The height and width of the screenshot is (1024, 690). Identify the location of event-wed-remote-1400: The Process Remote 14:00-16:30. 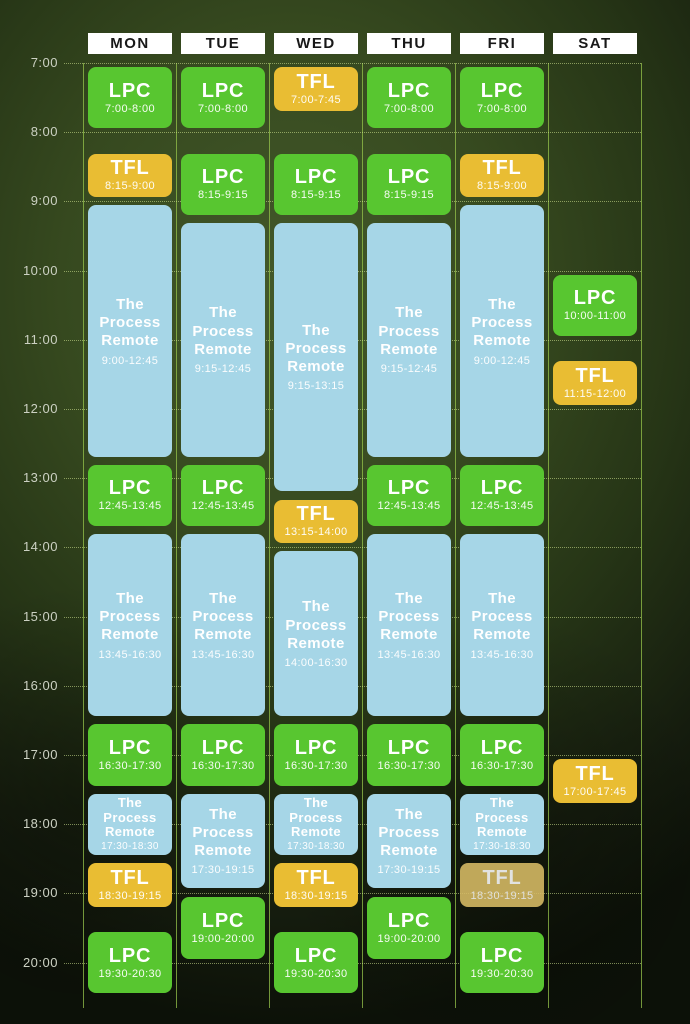
(316, 634).